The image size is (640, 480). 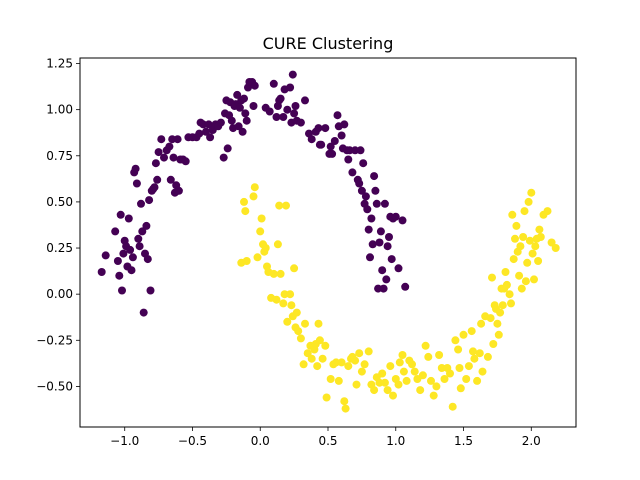 I want to click on y-tick-label: 1.25, so click(x=59, y=64).